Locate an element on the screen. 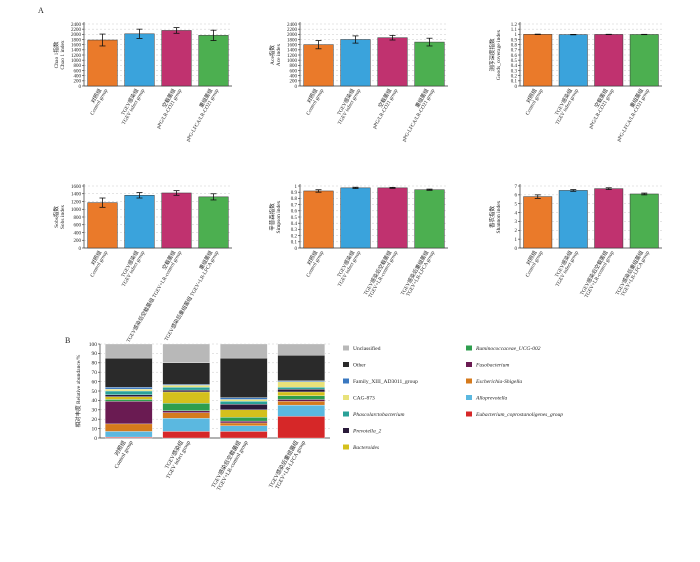 This screenshot has width=700, height=562. y-axis-label: 相对丰度 Relative abundance/% is located at coordinates (78, 390).